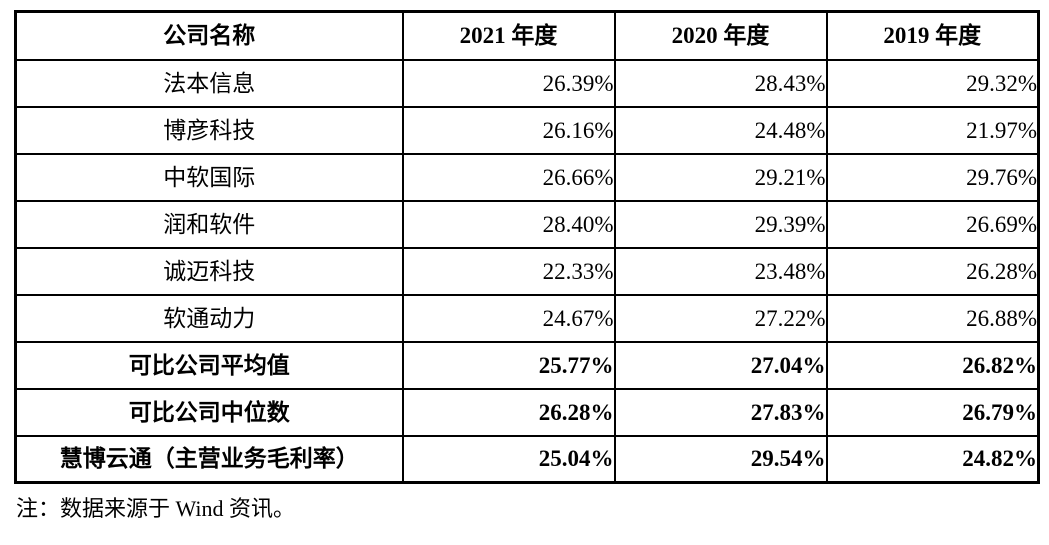  I want to click on table-row: 软通动力 24.67% 27.22% 26.88%, so click(527, 318).